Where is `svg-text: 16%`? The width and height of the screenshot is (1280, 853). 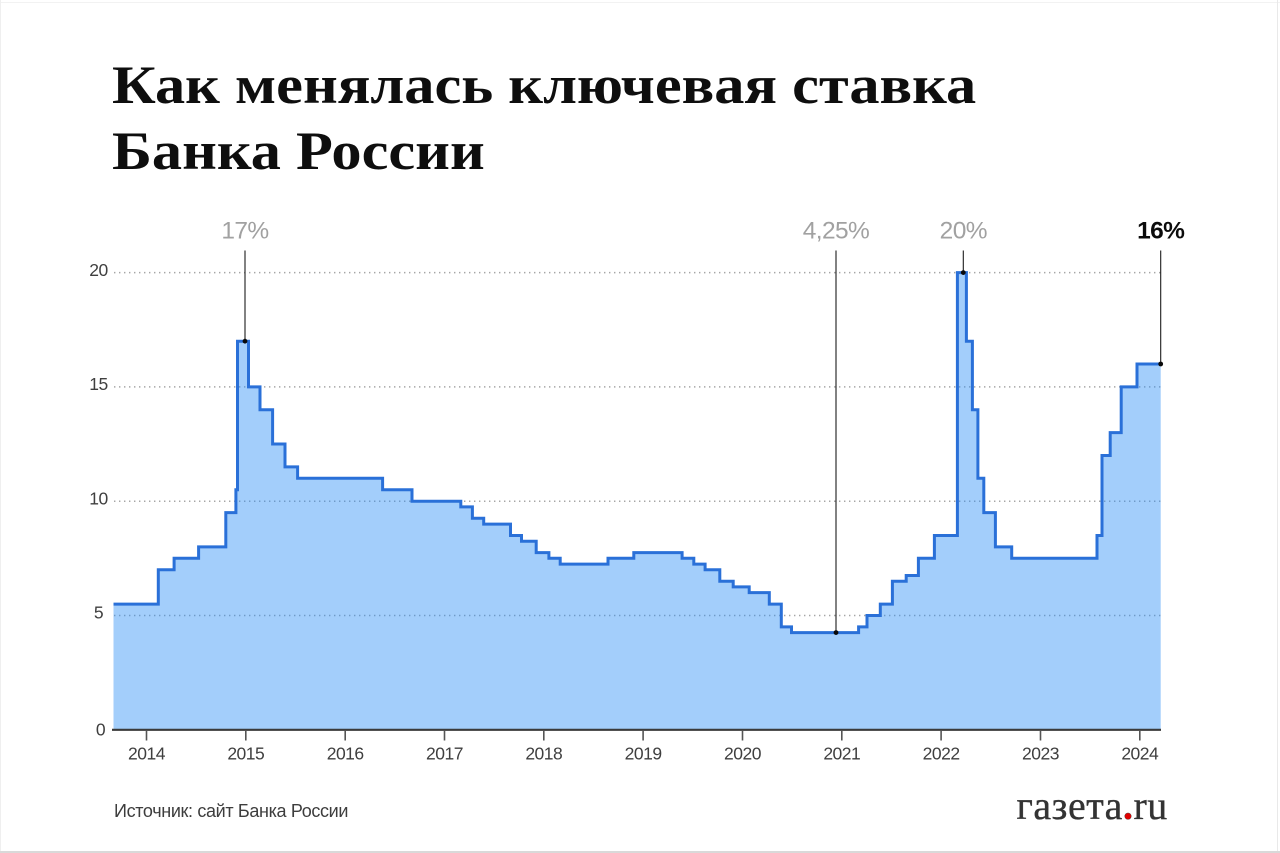
svg-text: 16% is located at coordinates (1161, 231).